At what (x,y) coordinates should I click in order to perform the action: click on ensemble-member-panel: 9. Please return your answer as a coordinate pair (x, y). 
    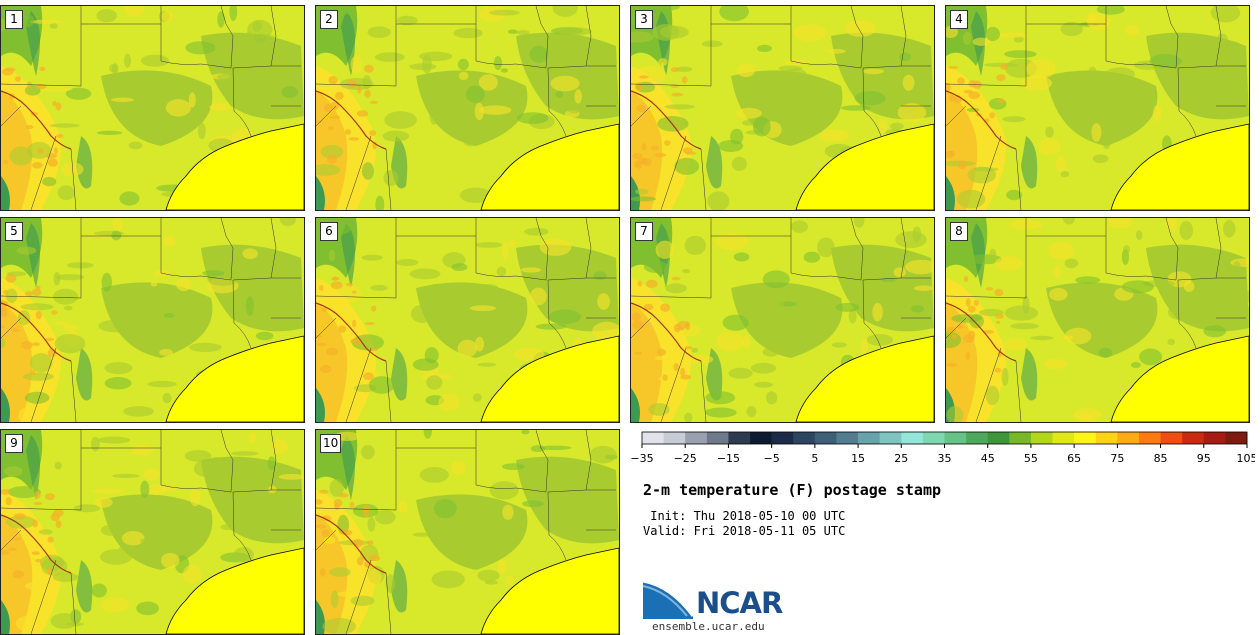
    Looking at the image, I should click on (152, 532).